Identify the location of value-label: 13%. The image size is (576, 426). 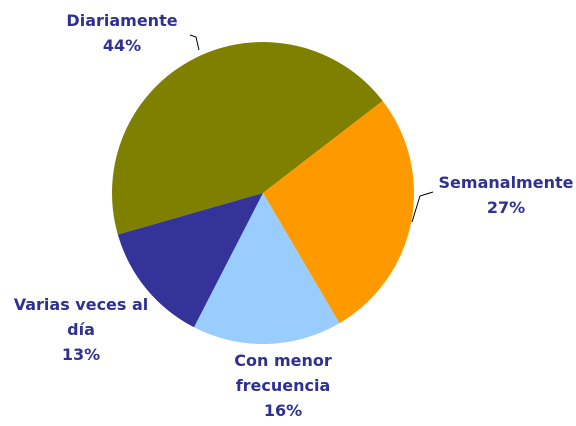
(81, 354).